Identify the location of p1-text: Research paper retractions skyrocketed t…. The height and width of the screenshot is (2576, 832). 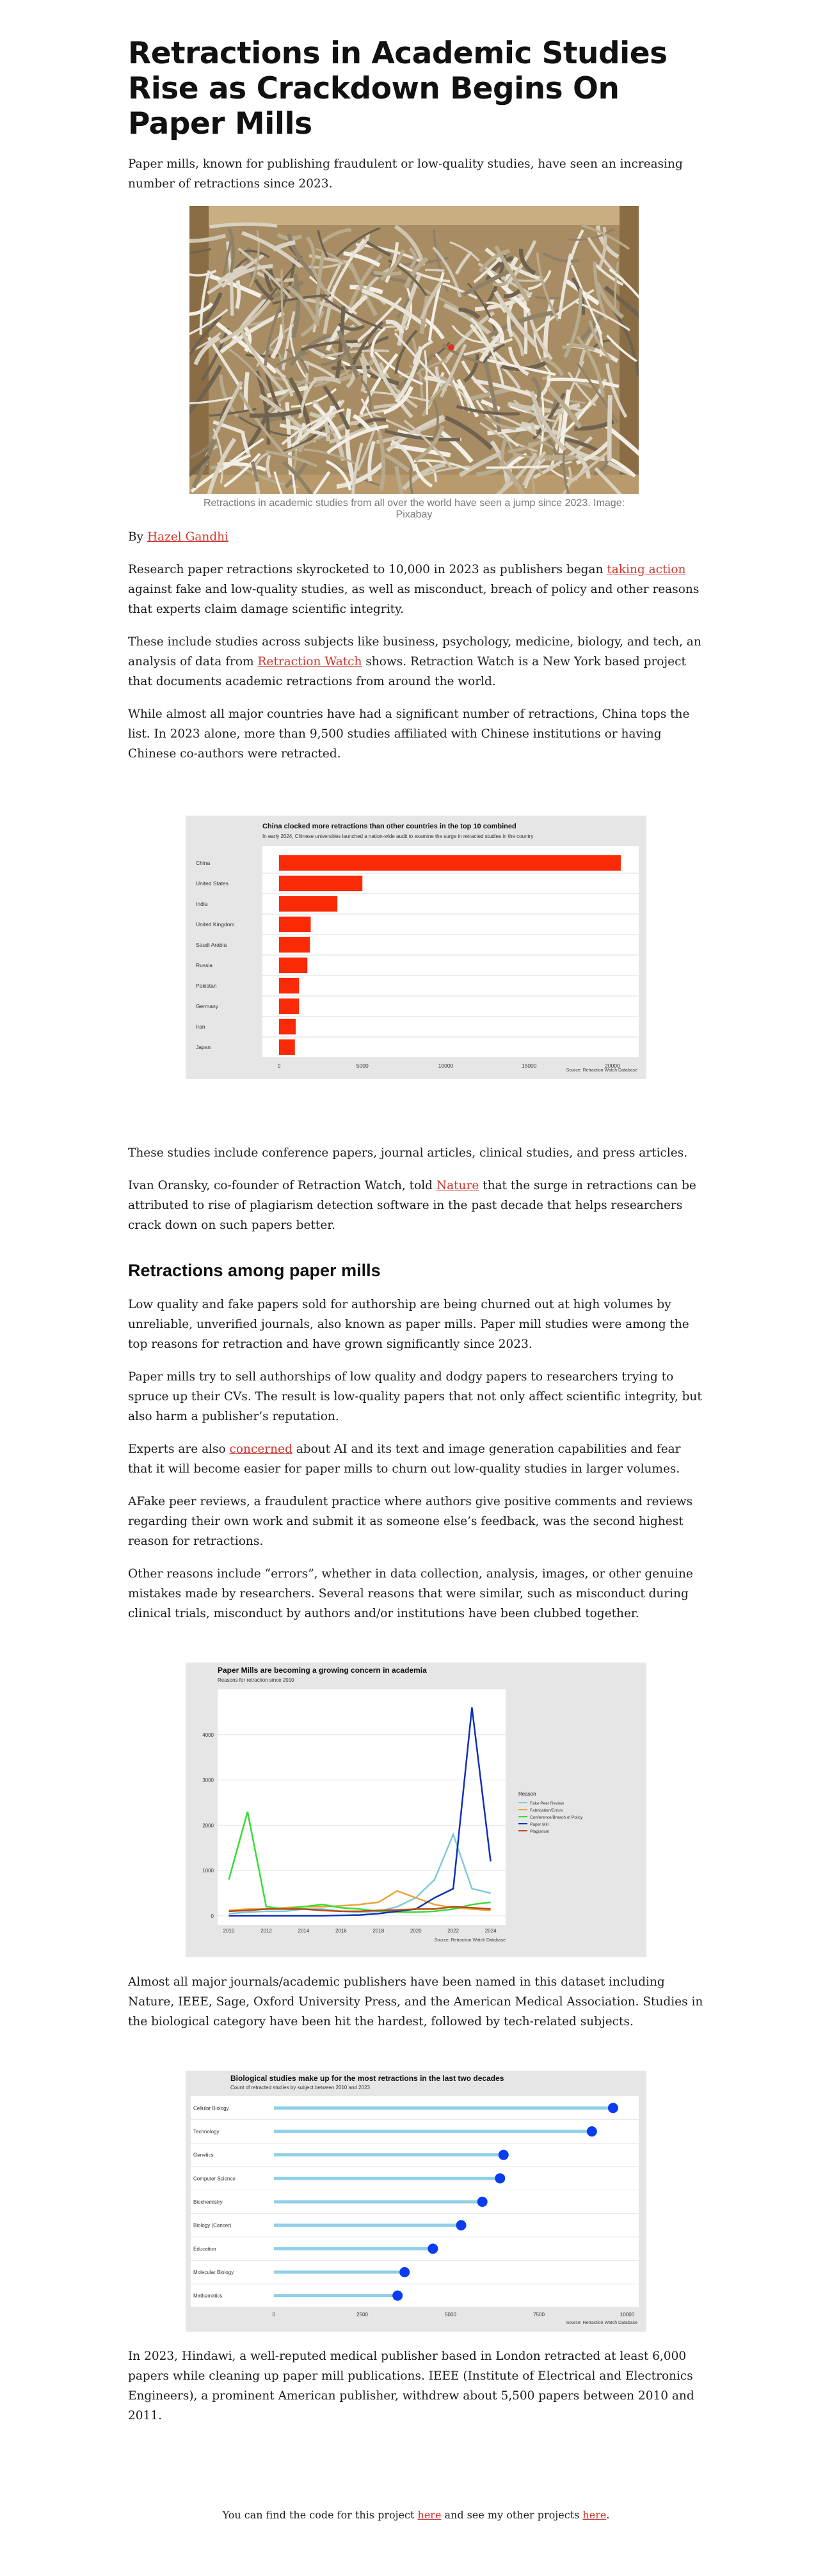
(367, 569).